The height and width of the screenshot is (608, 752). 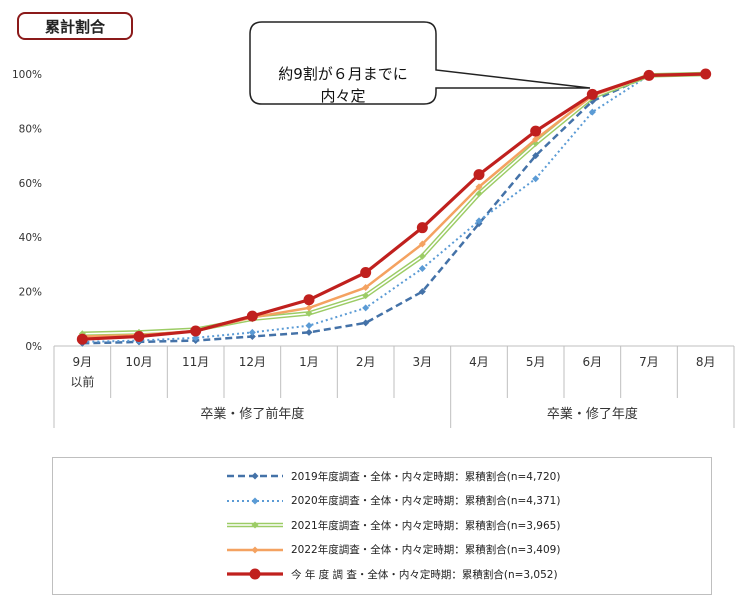 What do you see at coordinates (309, 362) in the screenshot?
I see `x-tick-label: 1月` at bounding box center [309, 362].